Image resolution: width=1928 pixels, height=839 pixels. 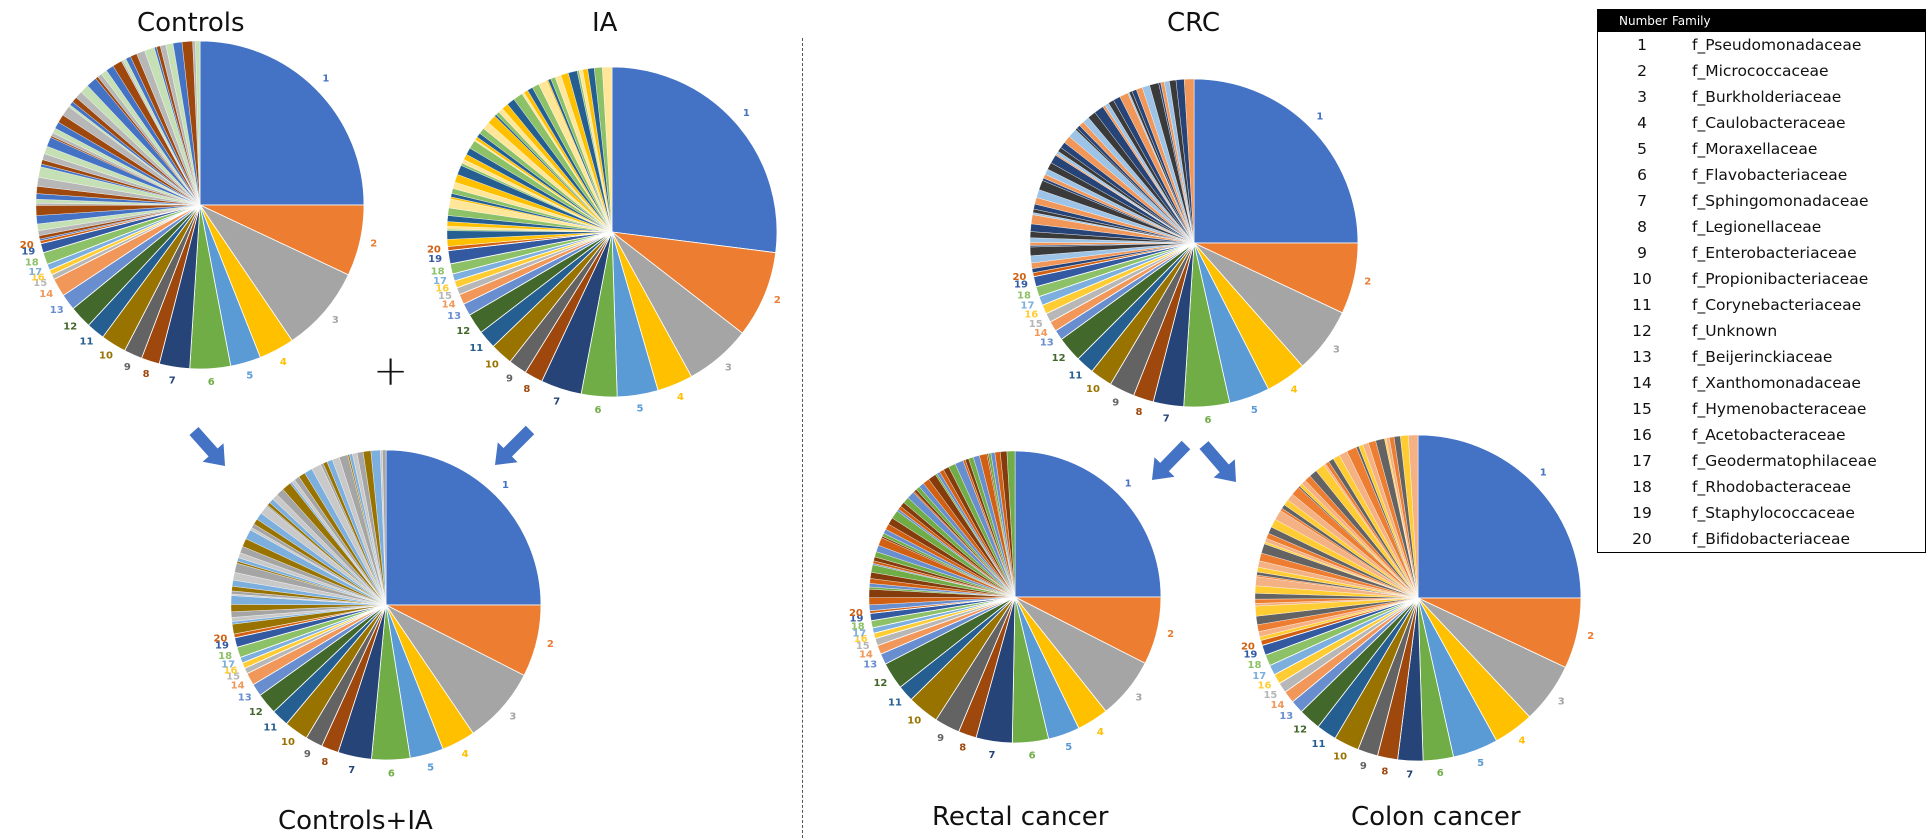 What do you see at coordinates (1757, 227) in the screenshot?
I see `legend-family: f_Legionellaceae` at bounding box center [1757, 227].